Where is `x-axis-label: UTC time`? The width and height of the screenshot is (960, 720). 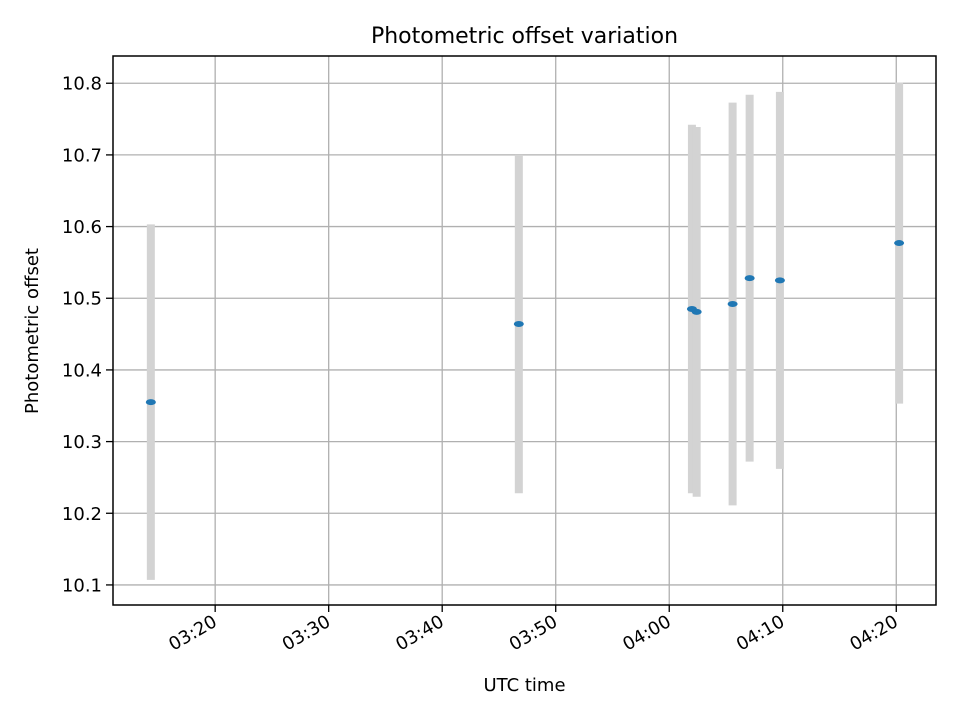 x-axis-label: UTC time is located at coordinates (524, 685).